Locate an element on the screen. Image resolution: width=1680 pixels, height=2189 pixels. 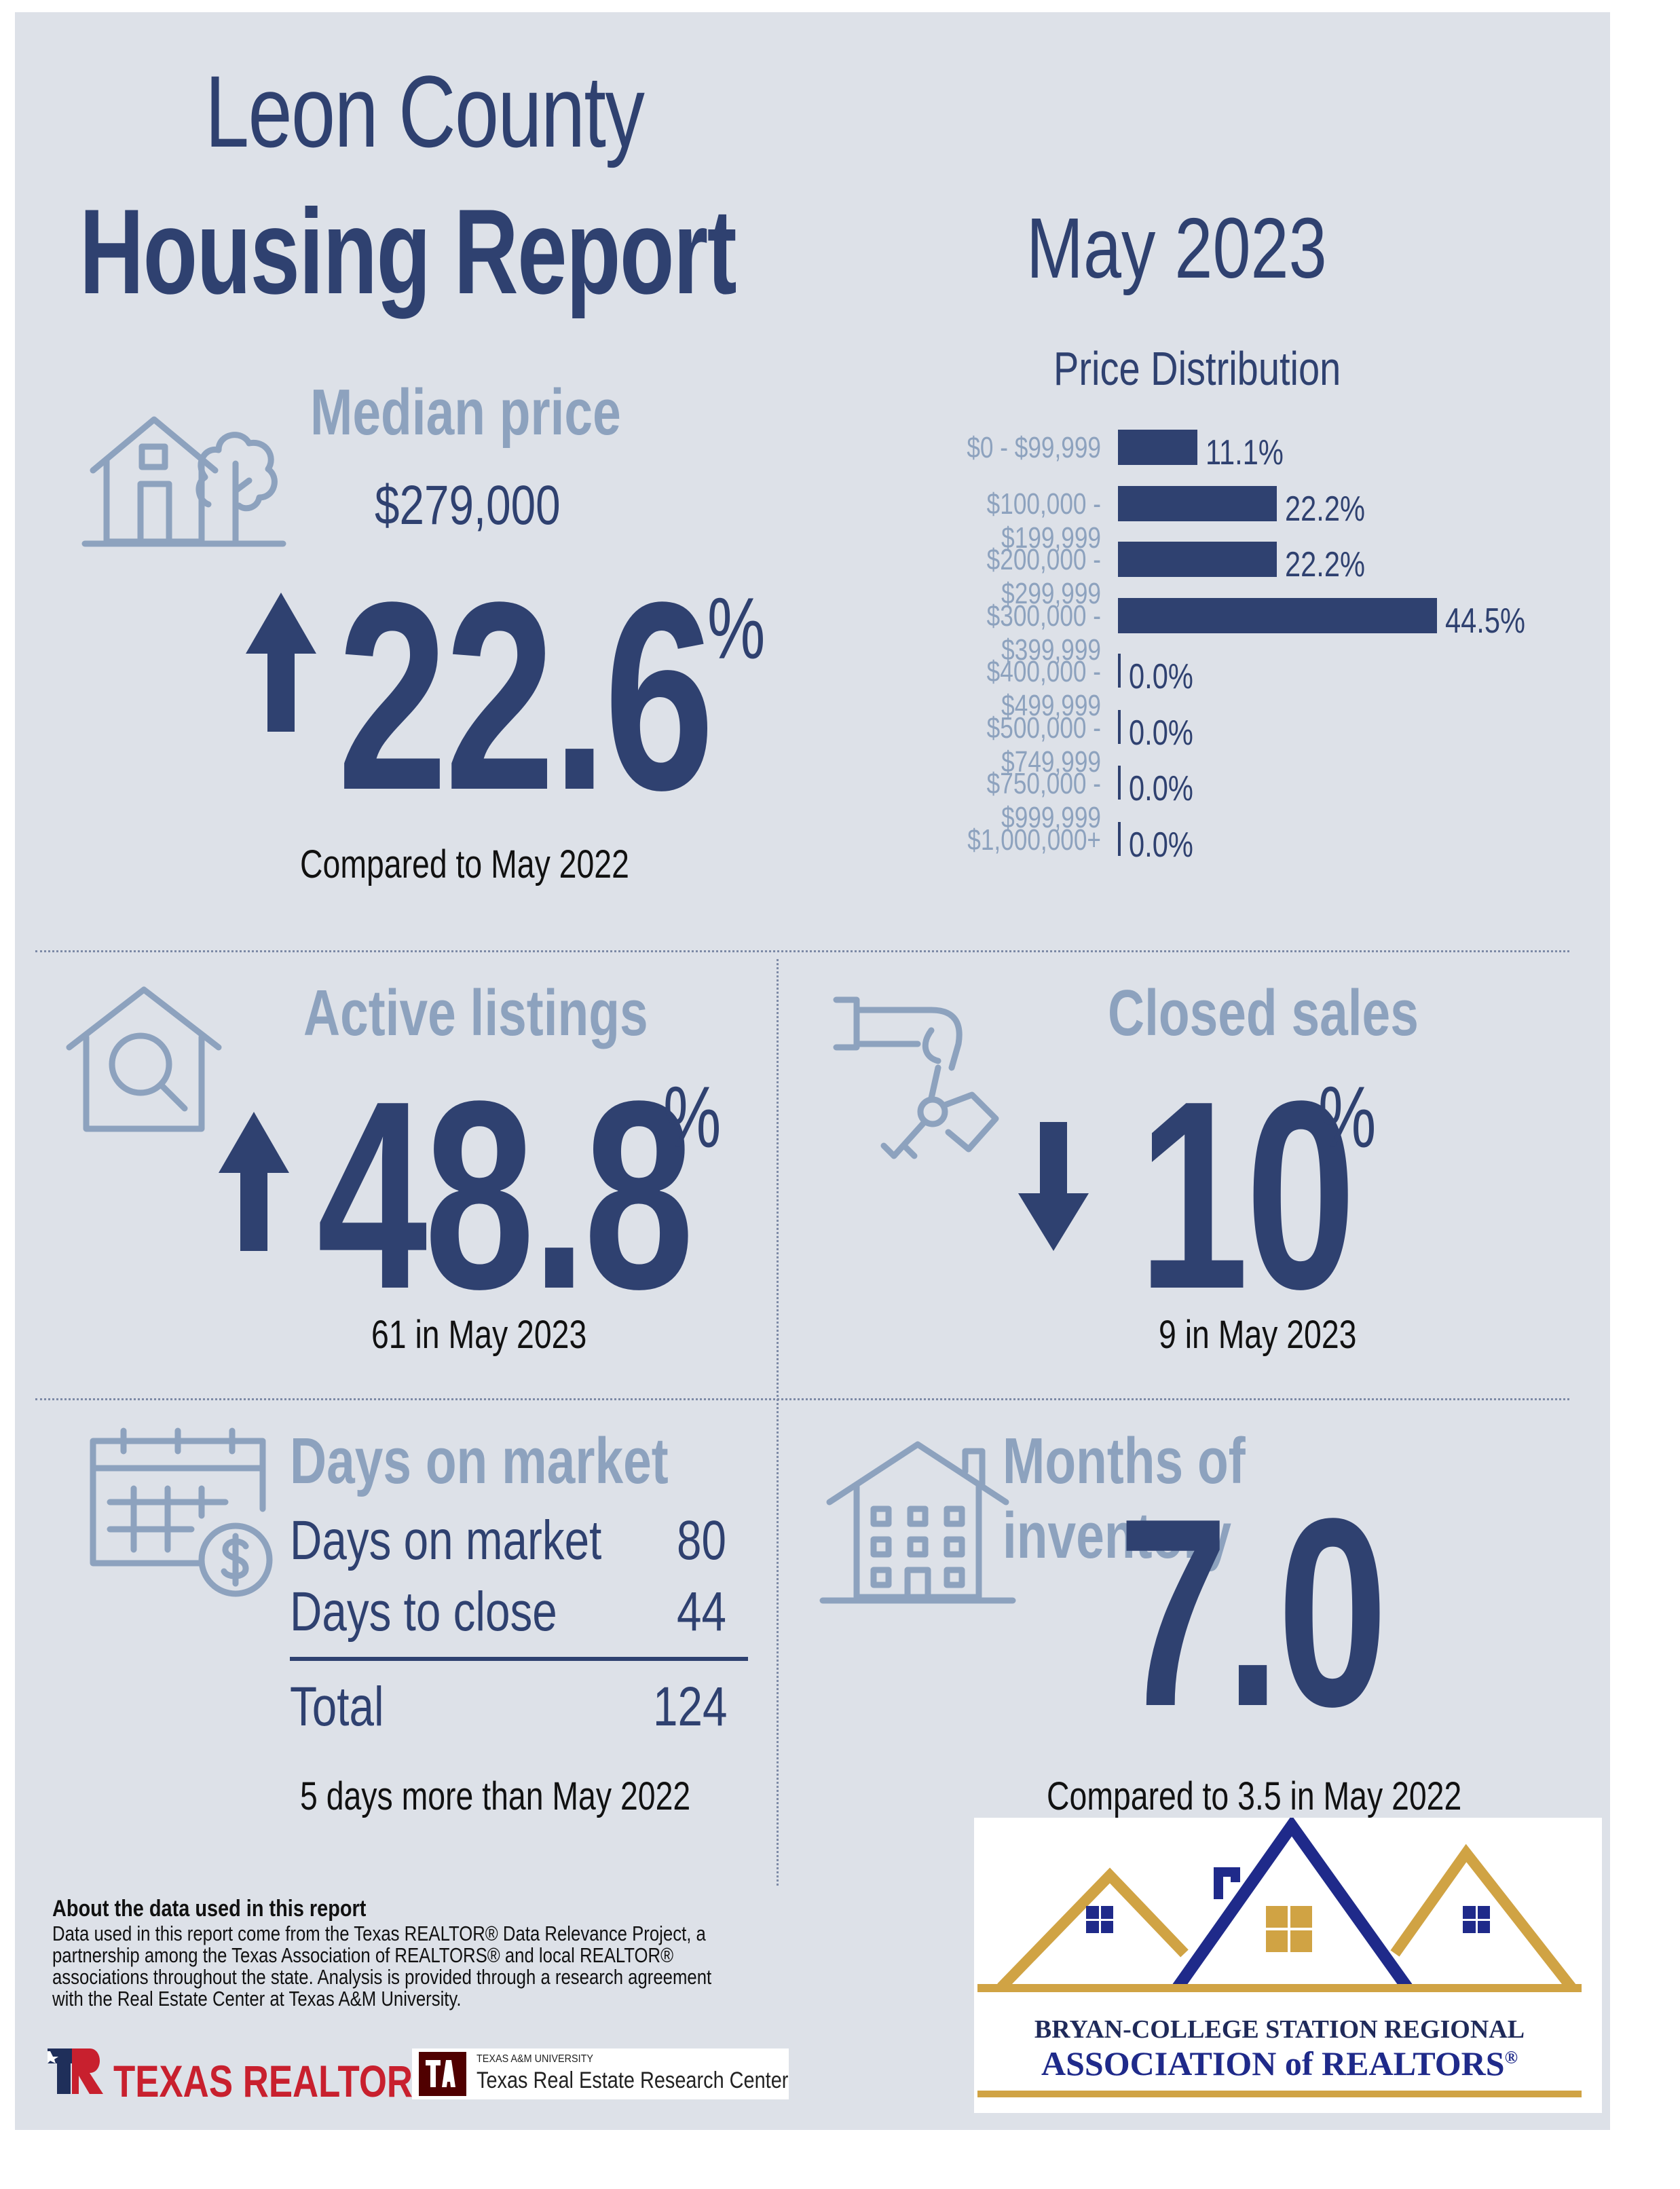
active-caption: 61 in May 2023 is located at coordinates (479, 1335).